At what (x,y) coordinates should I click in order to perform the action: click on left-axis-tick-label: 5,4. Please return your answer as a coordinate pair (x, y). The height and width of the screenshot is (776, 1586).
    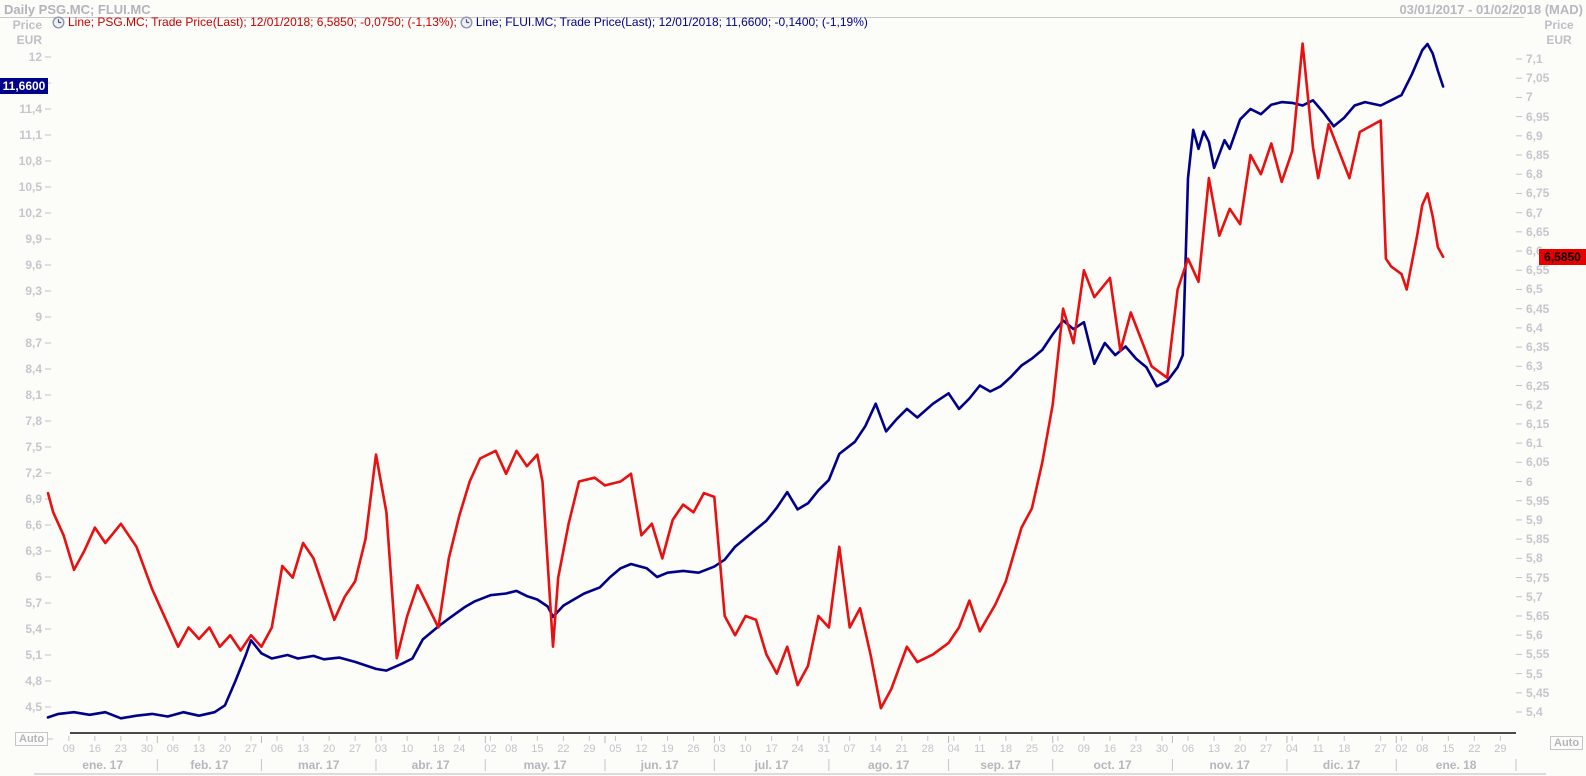
    Looking at the image, I should click on (33, 629).